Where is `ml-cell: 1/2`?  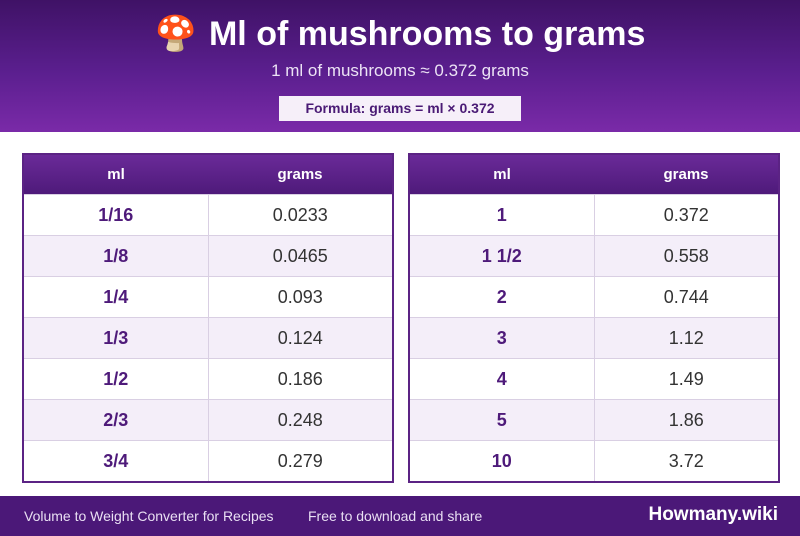
ml-cell: 1/2 is located at coordinates (116, 379).